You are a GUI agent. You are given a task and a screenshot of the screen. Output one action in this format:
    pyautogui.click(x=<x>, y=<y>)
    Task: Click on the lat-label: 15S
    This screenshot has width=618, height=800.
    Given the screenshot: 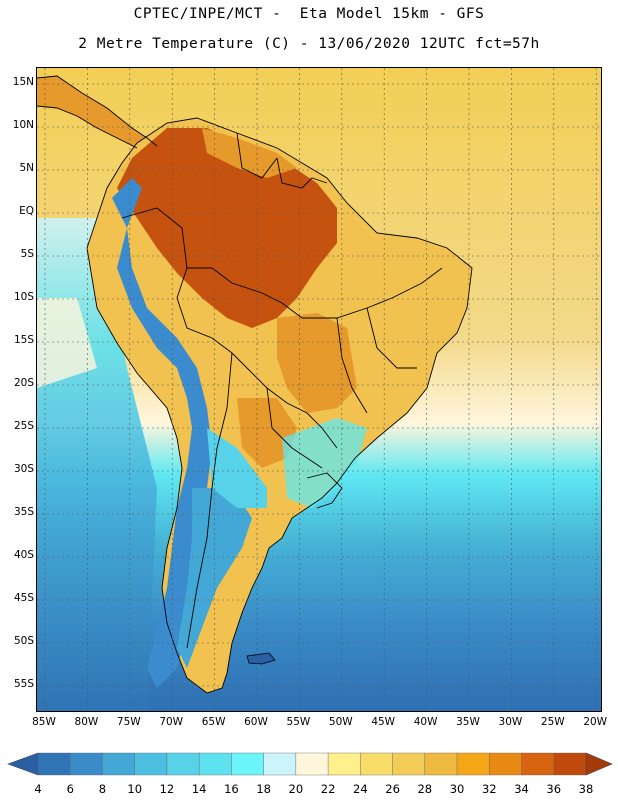 What is the action you would take?
    pyautogui.click(x=23, y=340)
    